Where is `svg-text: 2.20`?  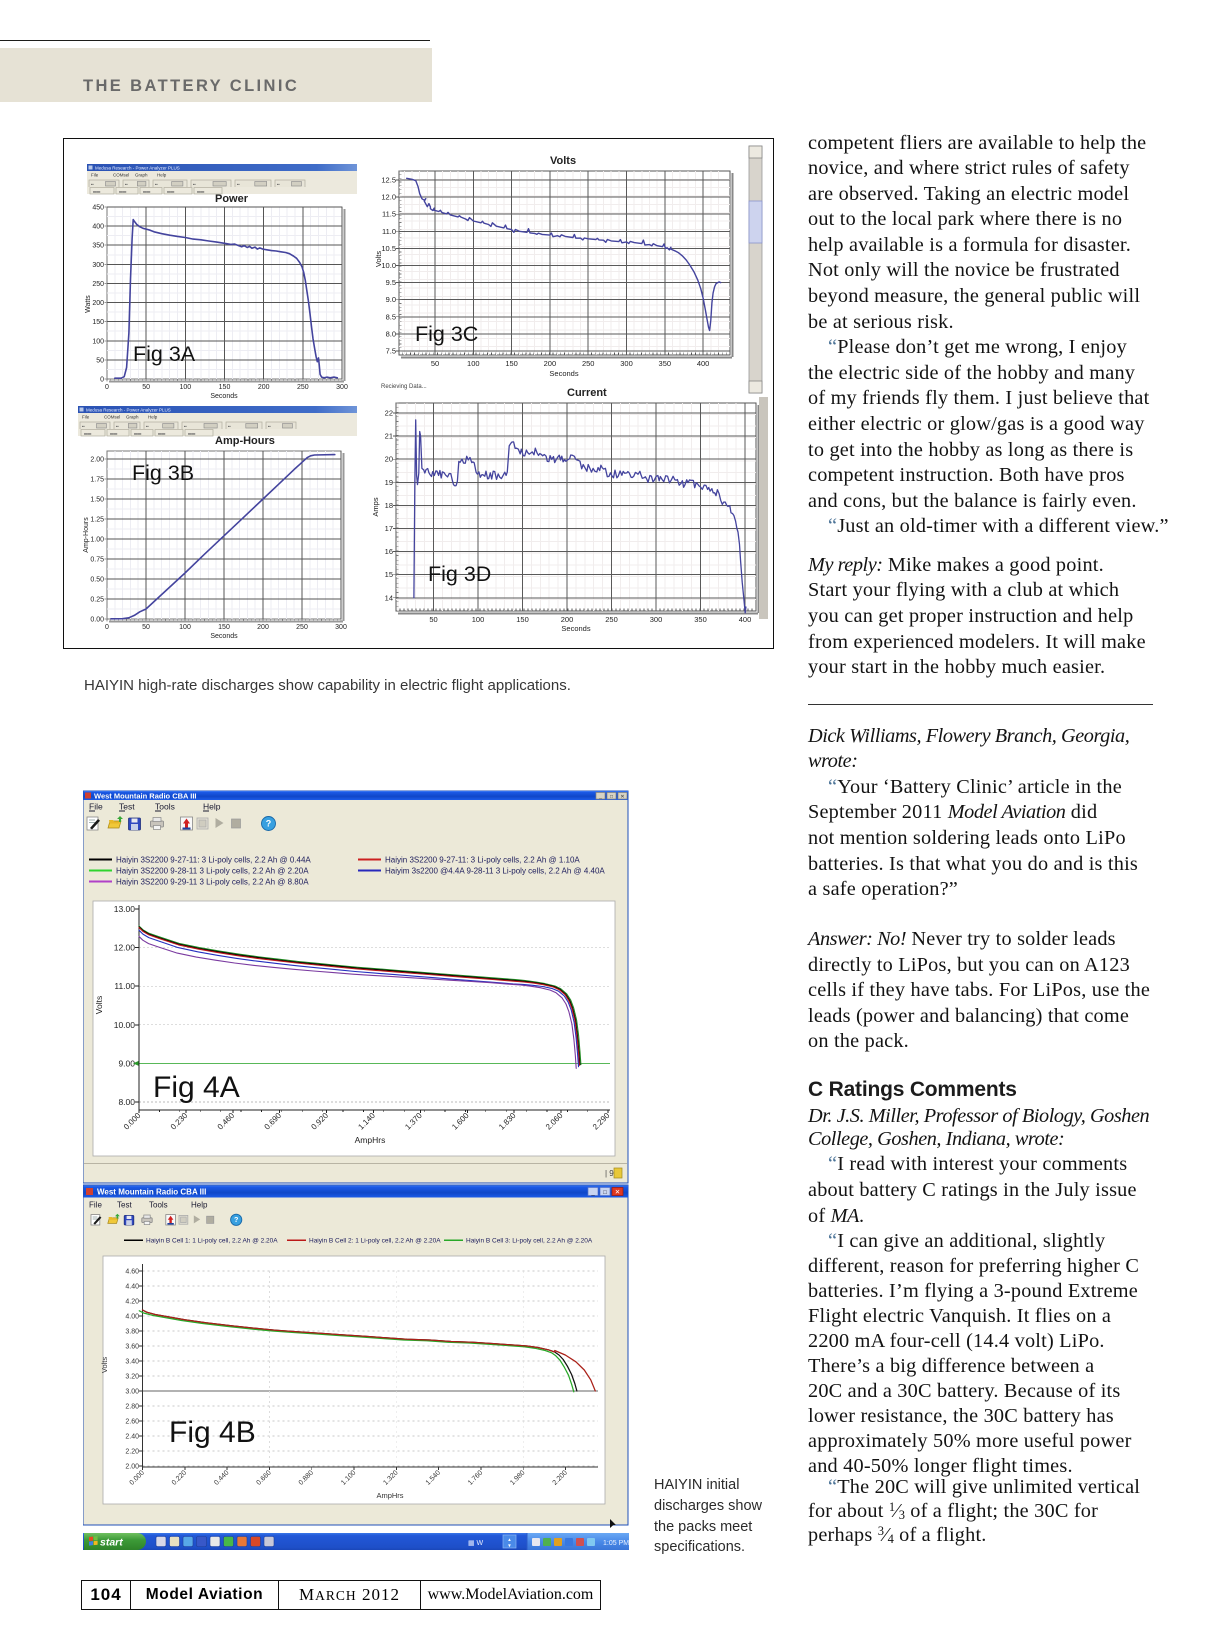
svg-text: 2.20 is located at coordinates (132, 1452).